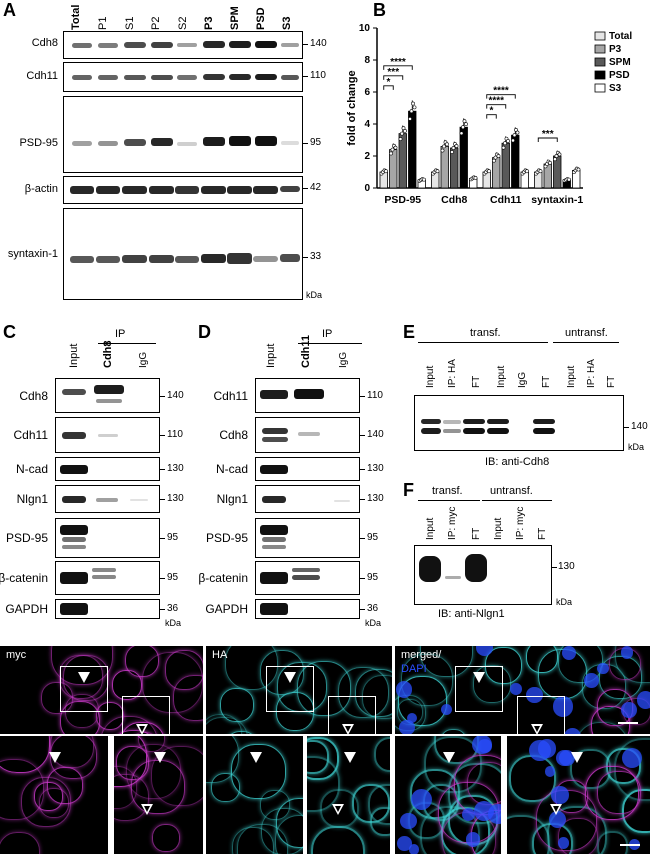  Describe the element at coordinates (471, 614) in the screenshot. I see `ib-label: IB: anti-Nlgn1` at that location.